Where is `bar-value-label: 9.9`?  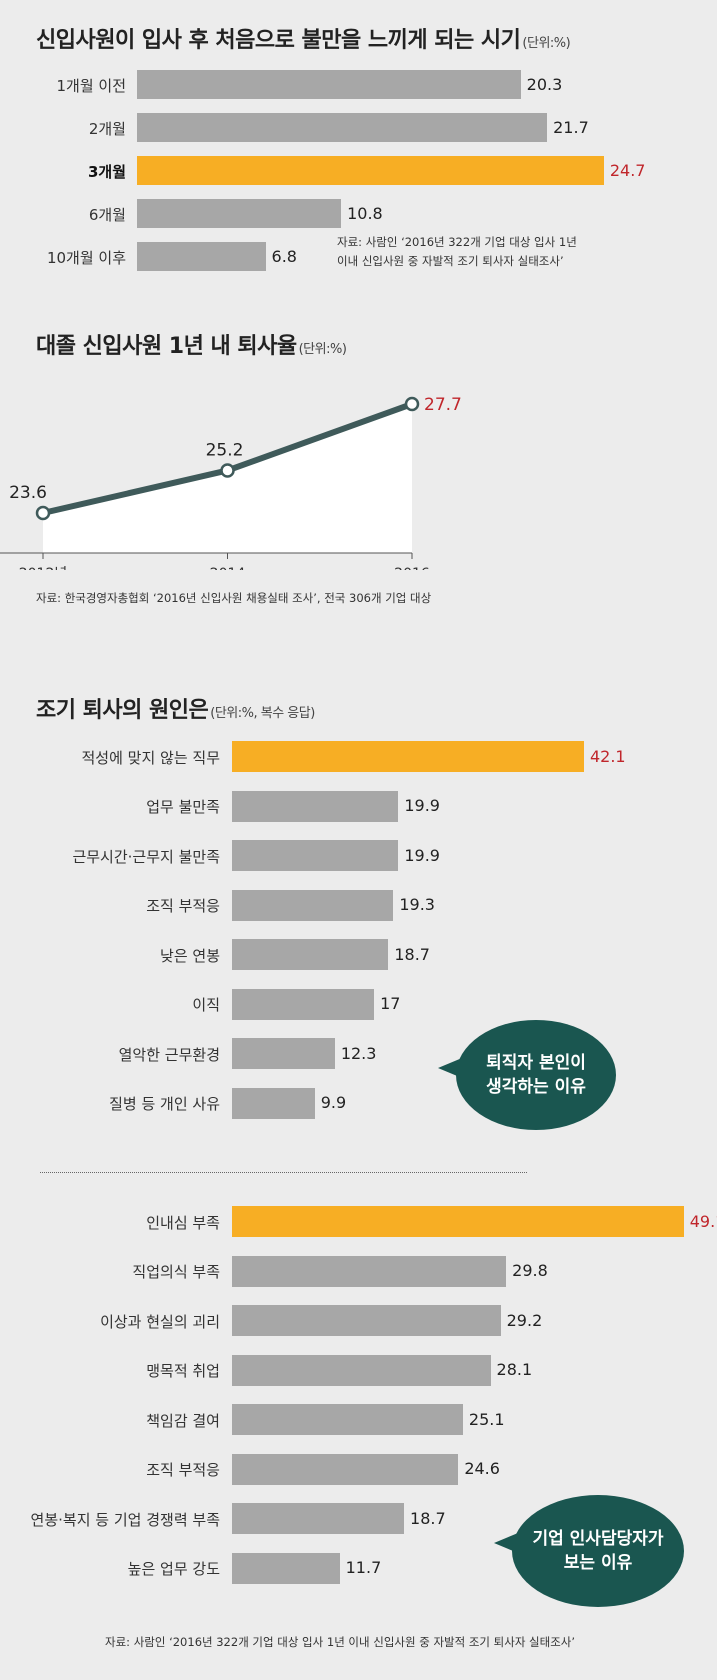 bar-value-label: 9.9 is located at coordinates (333, 1102).